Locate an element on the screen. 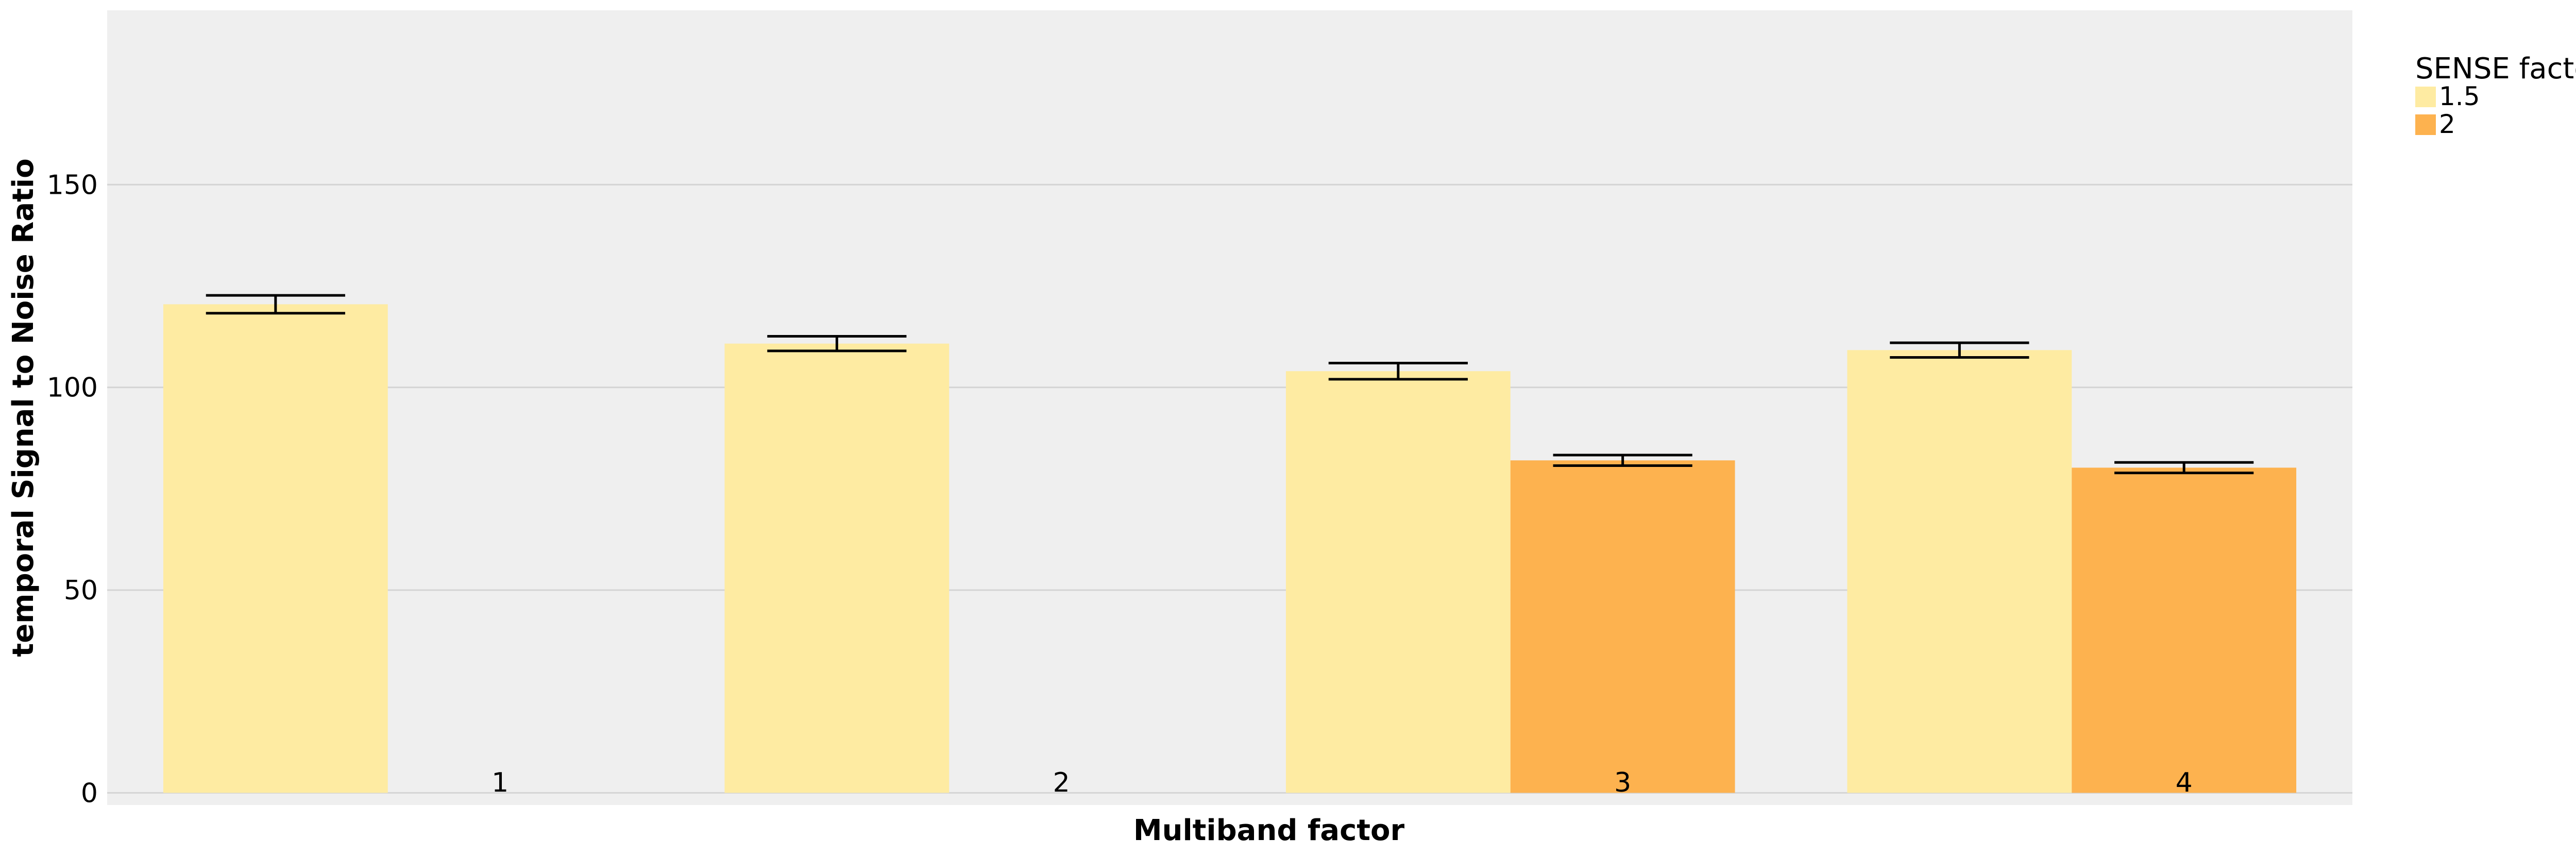 The height and width of the screenshot is (855, 2576). y-tick-labels: 0 50 100 150 is located at coordinates (72, 490).